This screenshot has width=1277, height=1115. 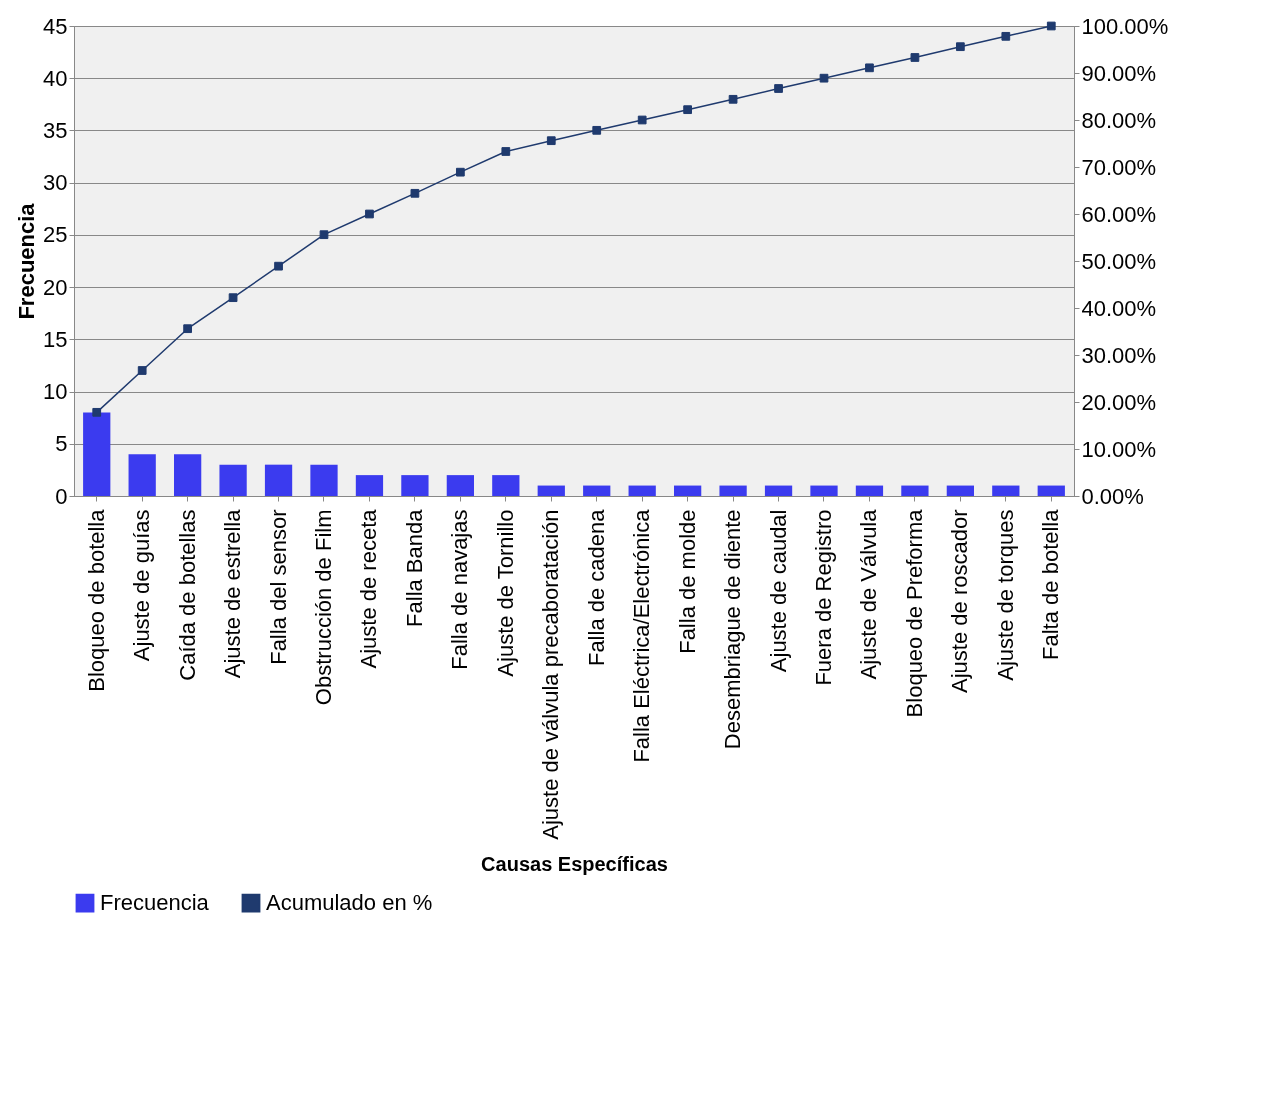 What do you see at coordinates (1119, 73) in the screenshot?
I see `y2-tick-label: 90.00%` at bounding box center [1119, 73].